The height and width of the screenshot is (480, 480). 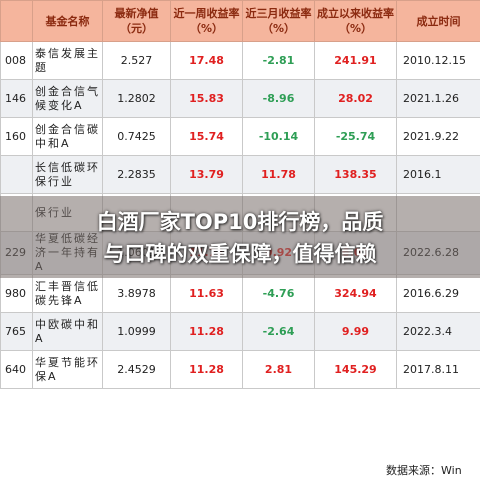 I want to click on cell-fund-name: 创金合信气候变化A, so click(x=67, y=98).